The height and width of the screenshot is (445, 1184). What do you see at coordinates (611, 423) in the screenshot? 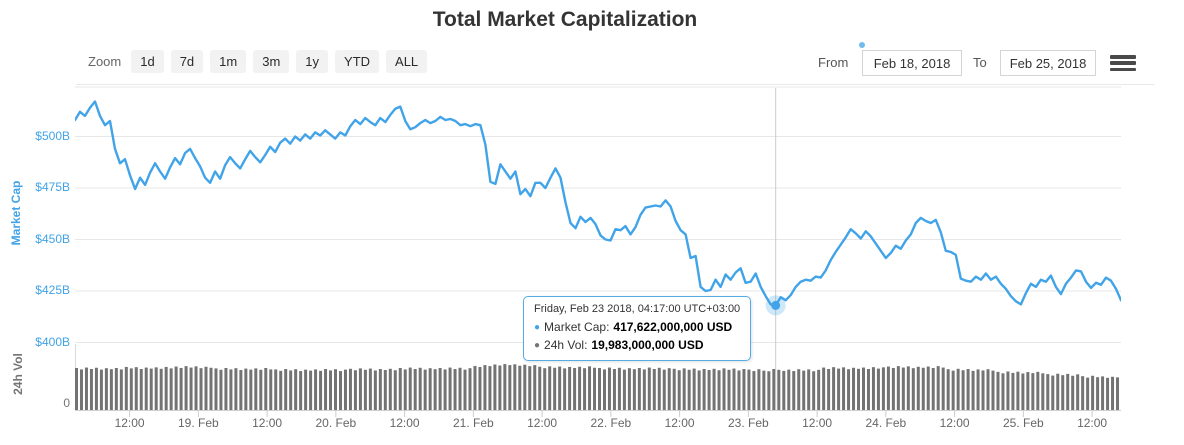
I see `x-axis-label: 22. Feb` at bounding box center [611, 423].